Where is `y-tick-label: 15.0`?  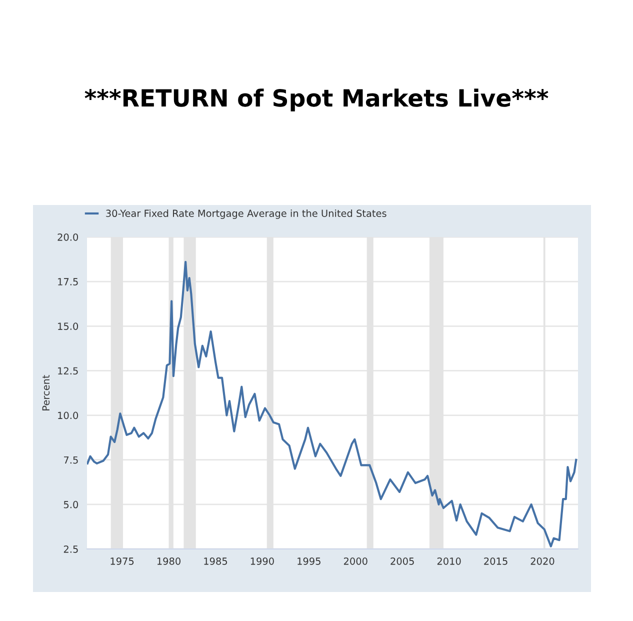
y-tick-label: 15.0 is located at coordinates (68, 326).